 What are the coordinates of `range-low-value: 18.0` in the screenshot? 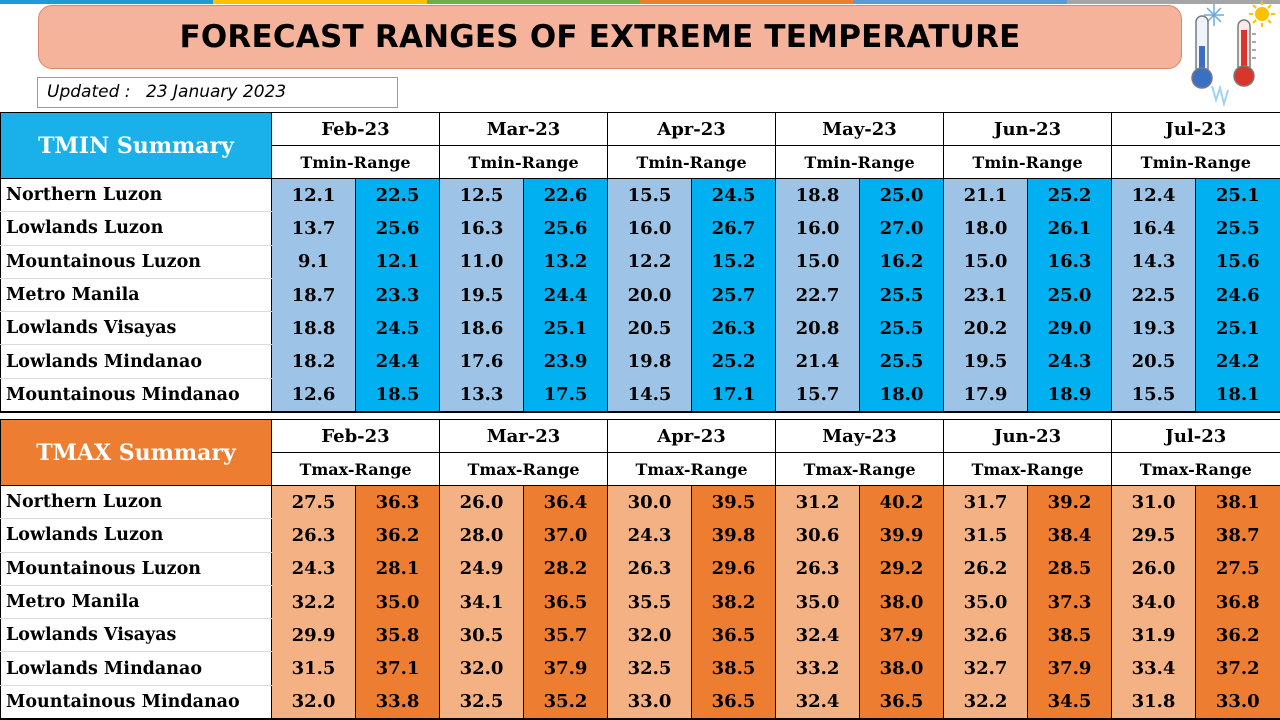 It's located at (986, 228).